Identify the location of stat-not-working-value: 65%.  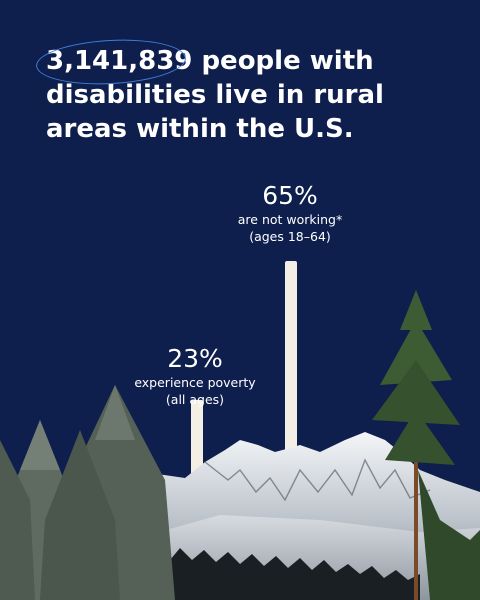
(290, 195).